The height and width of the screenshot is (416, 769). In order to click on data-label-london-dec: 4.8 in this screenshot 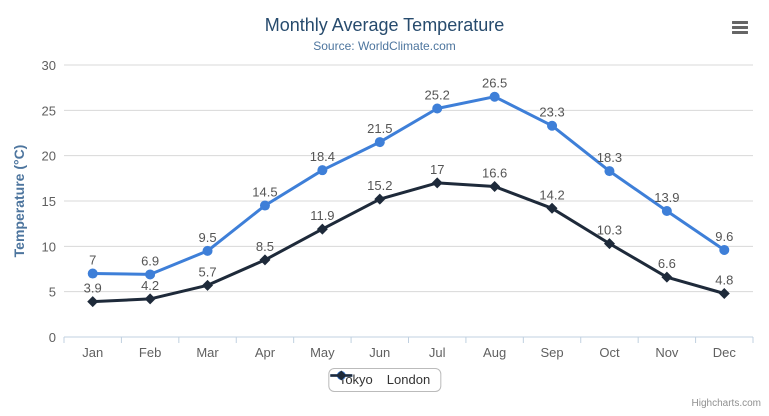, I will do `click(724, 279)`.